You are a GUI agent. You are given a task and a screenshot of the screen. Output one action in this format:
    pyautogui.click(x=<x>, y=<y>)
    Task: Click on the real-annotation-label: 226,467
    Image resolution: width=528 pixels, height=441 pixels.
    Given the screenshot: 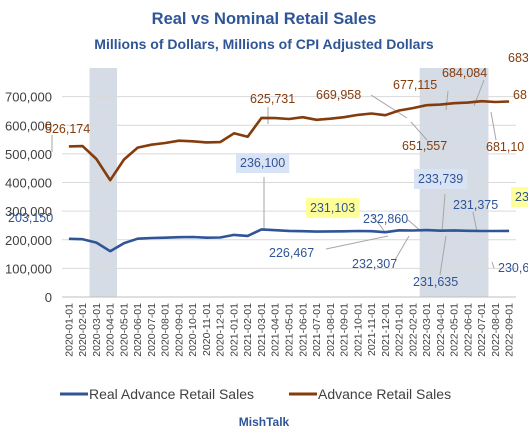 What is the action you would take?
    pyautogui.click(x=291, y=253)
    